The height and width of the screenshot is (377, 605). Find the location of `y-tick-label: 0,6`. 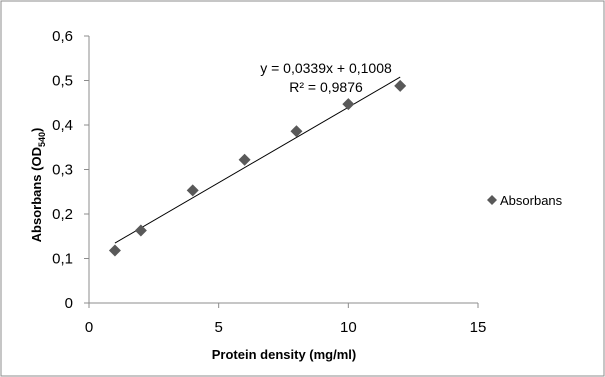

y-tick-label: 0,6 is located at coordinates (62, 36).